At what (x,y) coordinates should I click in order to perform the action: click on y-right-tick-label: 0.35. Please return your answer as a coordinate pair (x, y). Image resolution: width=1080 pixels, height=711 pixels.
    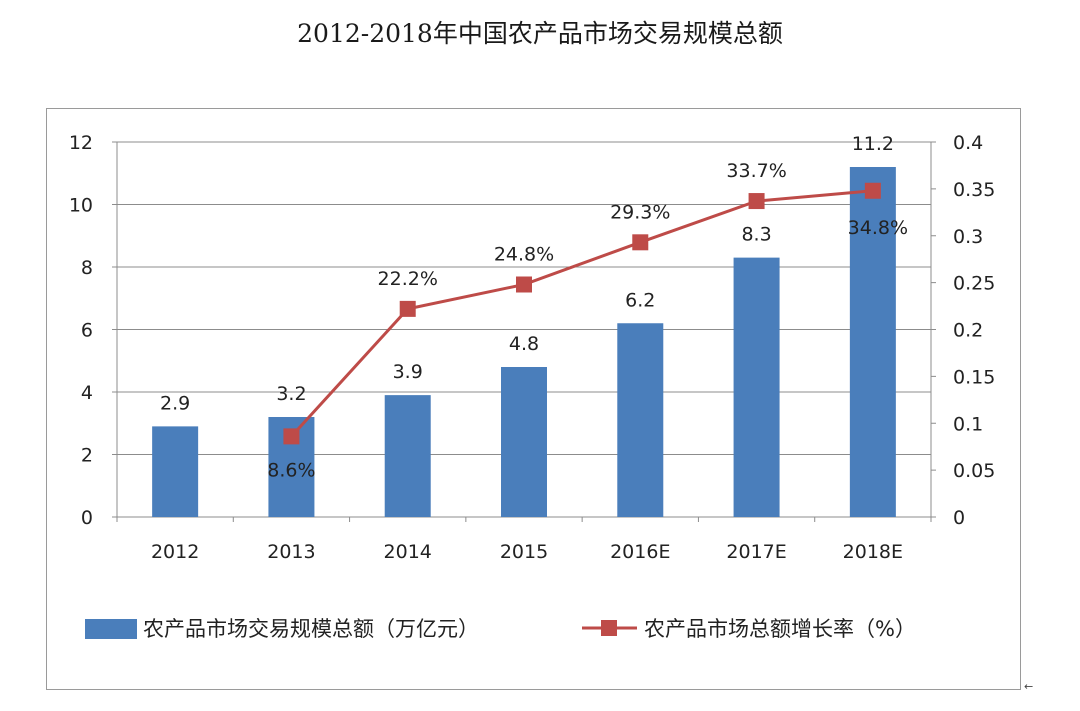
    Looking at the image, I should click on (974, 190).